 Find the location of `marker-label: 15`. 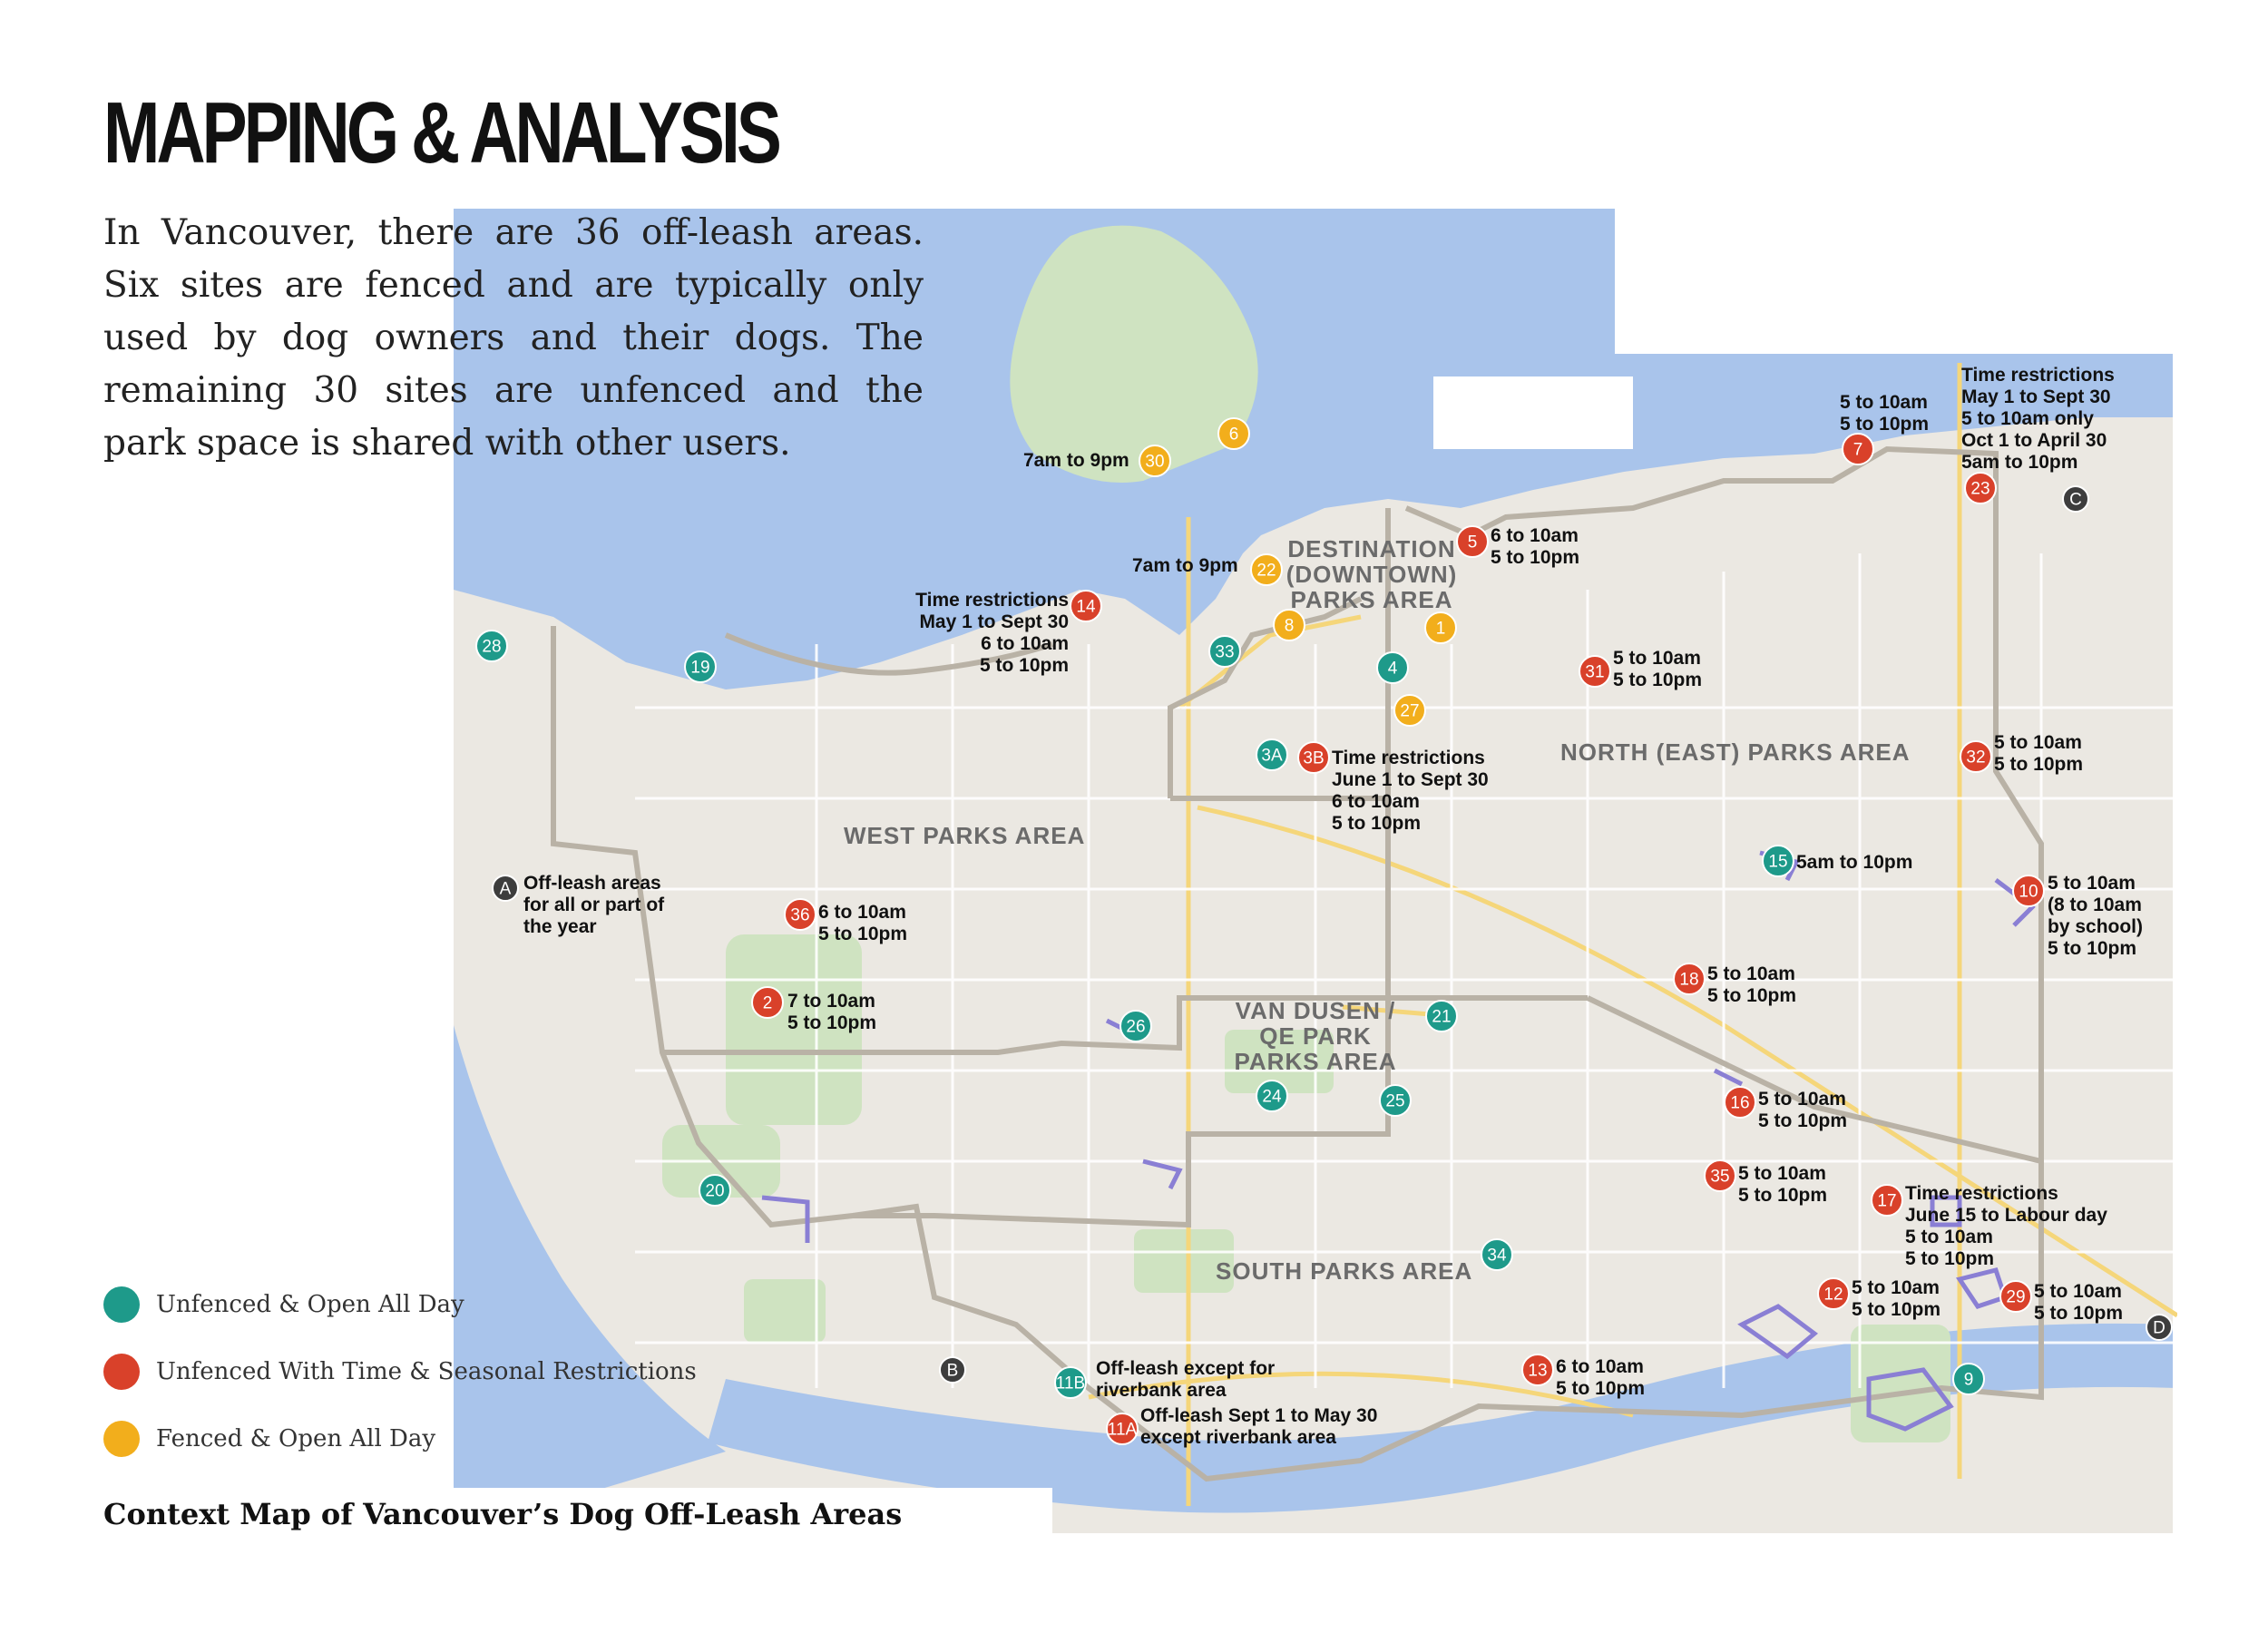

marker-label: 15 is located at coordinates (1778, 862).